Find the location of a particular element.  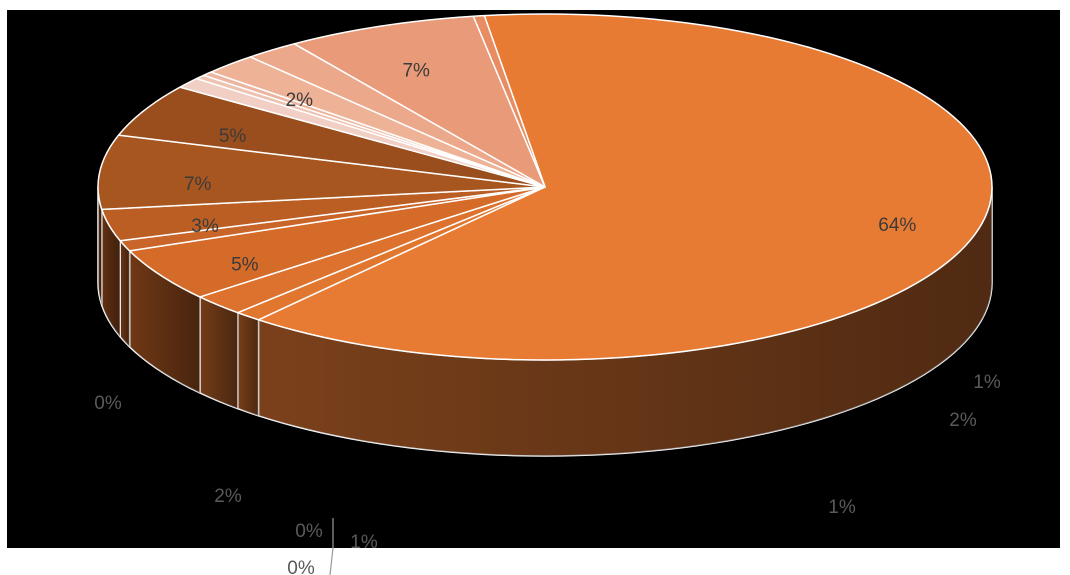

leader-lines is located at coordinates (331, 546).